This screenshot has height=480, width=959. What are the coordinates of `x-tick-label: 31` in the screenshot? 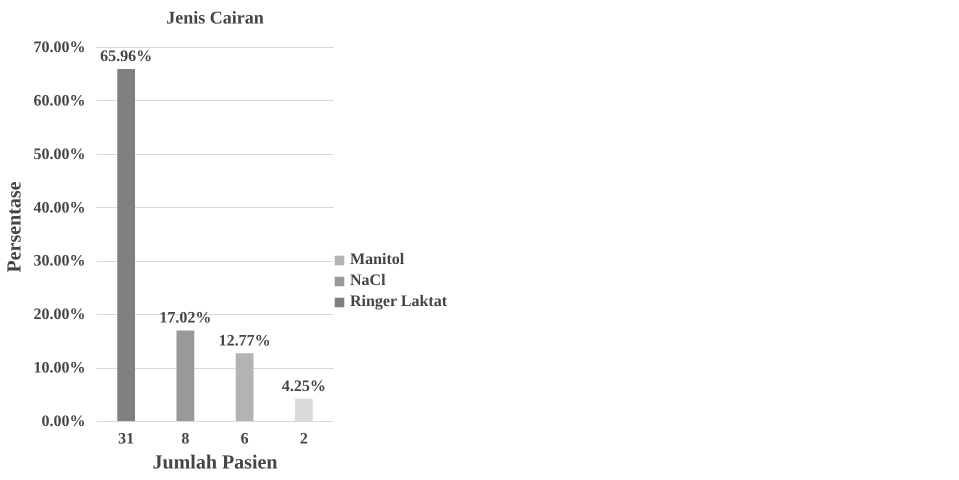 It's located at (126, 439).